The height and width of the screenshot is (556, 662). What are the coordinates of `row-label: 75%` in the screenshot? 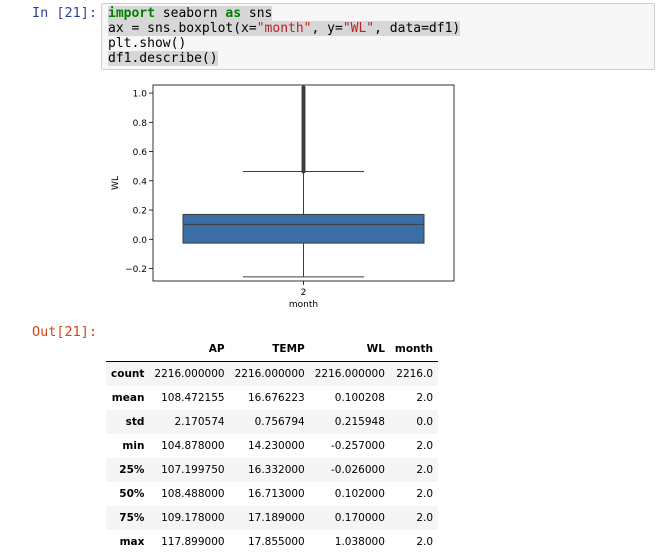 It's located at (132, 518).